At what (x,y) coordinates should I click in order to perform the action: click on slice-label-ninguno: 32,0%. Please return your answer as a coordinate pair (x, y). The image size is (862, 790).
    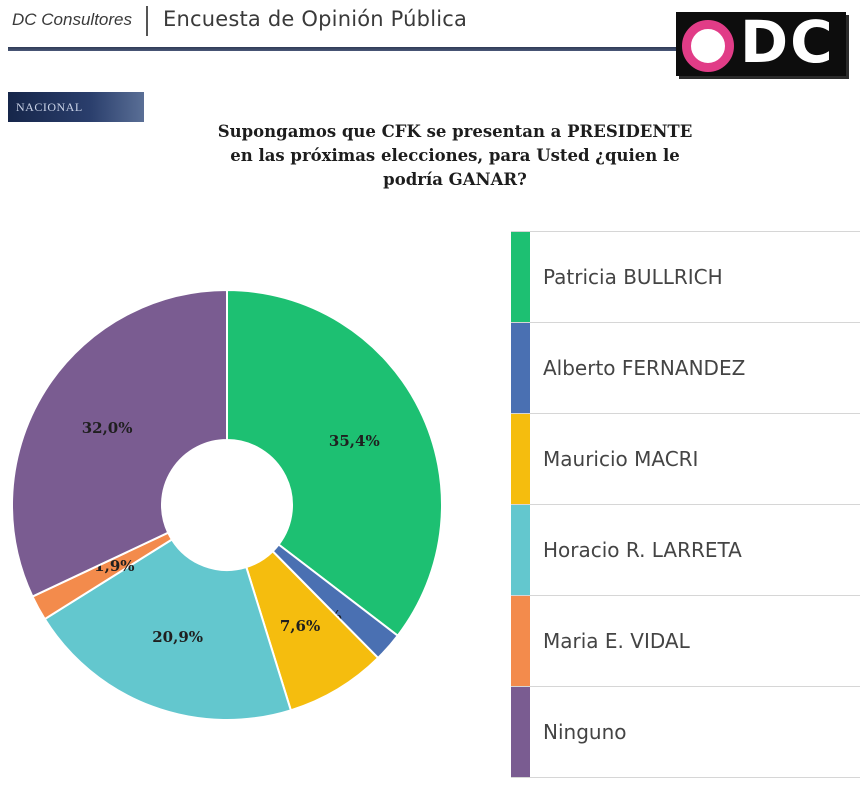
    Looking at the image, I should click on (107, 428).